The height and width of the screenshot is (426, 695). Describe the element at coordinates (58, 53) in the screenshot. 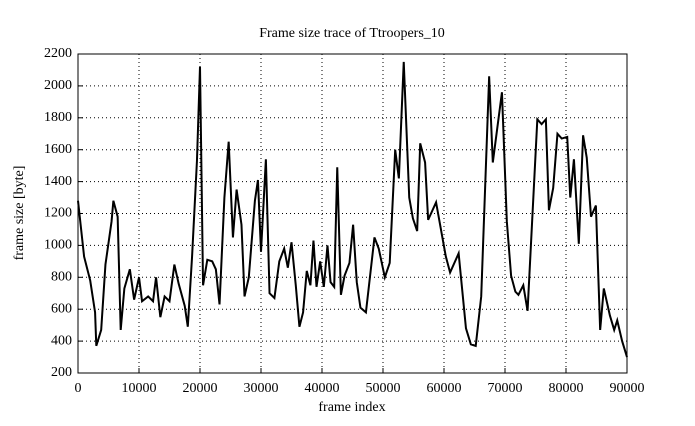

I see `y-tick-label: 2200` at that location.